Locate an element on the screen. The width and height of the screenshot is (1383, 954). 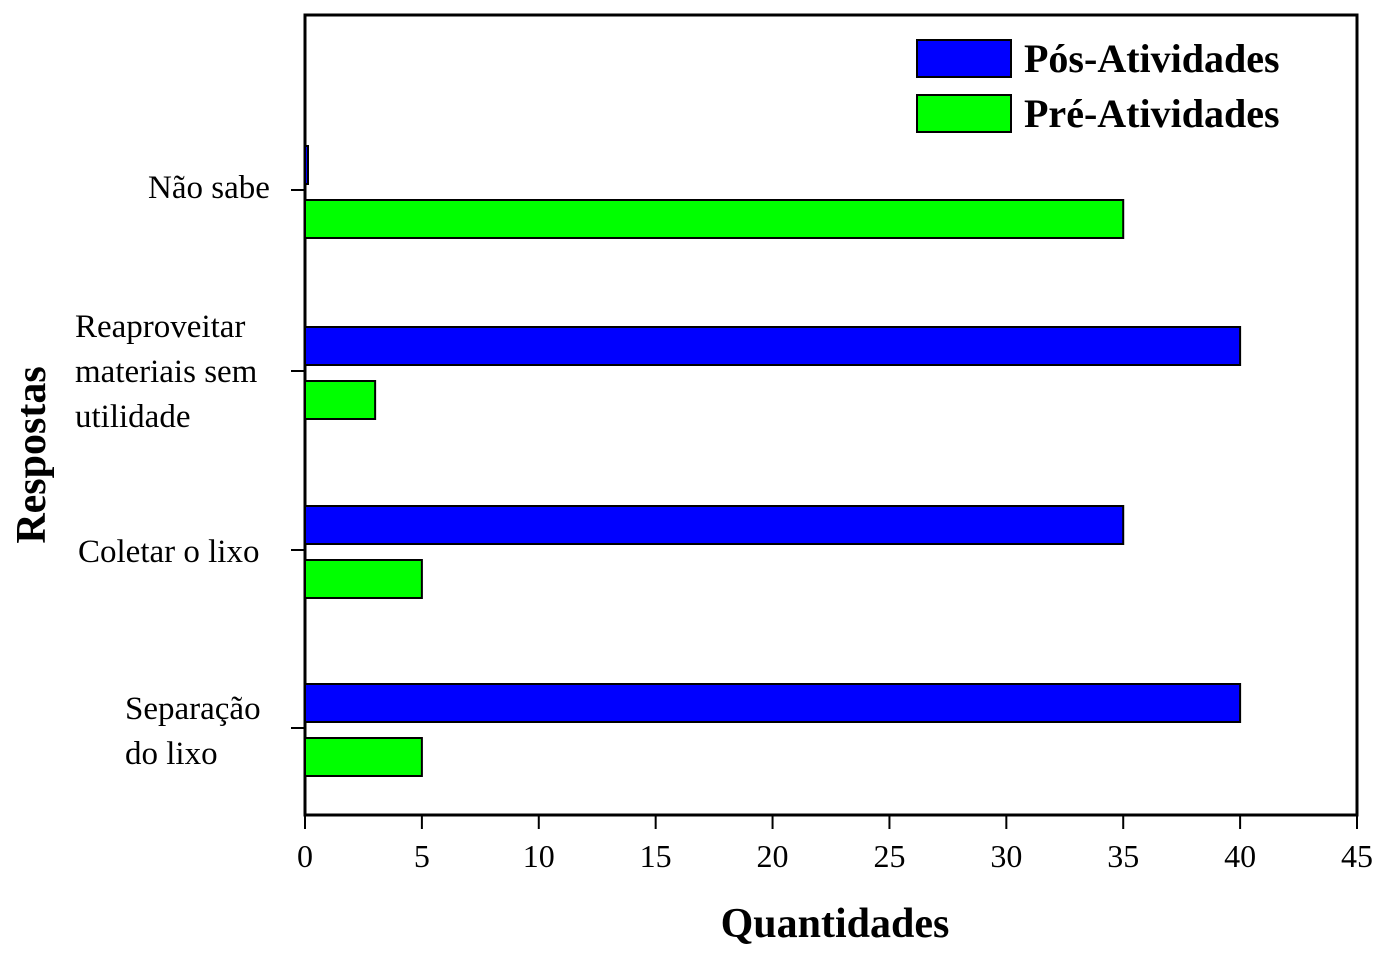
y-axis-ticks is located at coordinates (298, 459).